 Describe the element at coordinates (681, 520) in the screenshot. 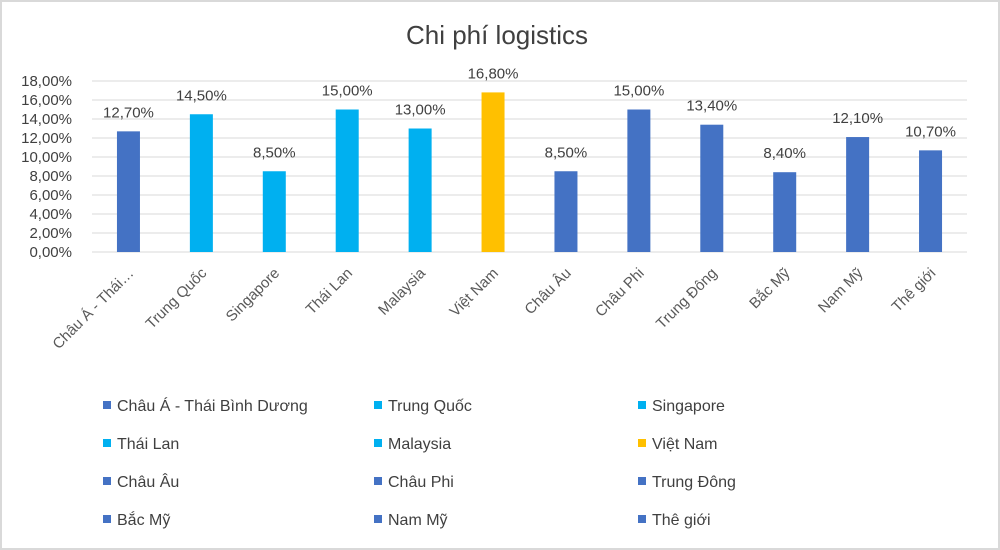

I see `legend-entry: Thê giới` at that location.